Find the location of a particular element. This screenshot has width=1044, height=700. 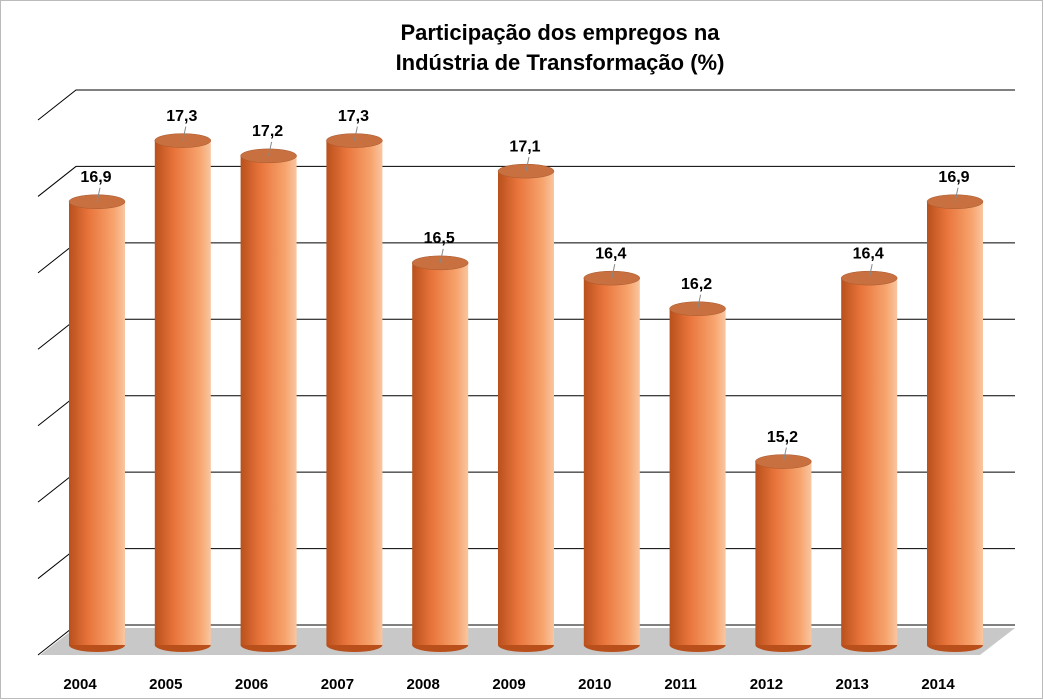

x-tick-label: 2008 is located at coordinates (423, 684).